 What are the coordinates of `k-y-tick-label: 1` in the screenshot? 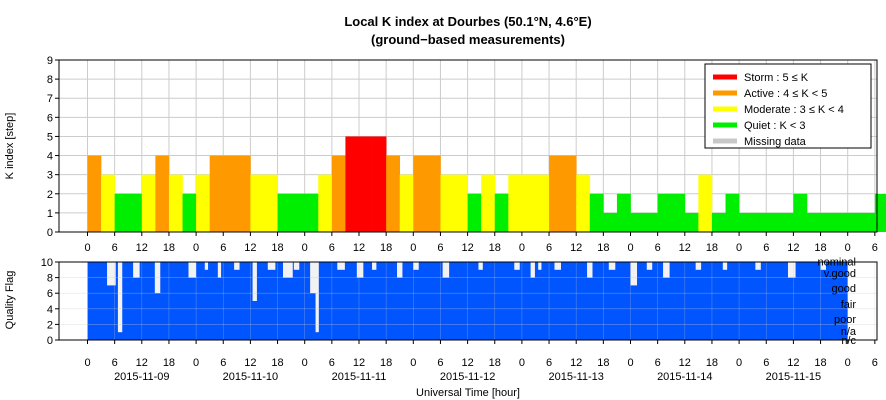 It's located at (50, 214).